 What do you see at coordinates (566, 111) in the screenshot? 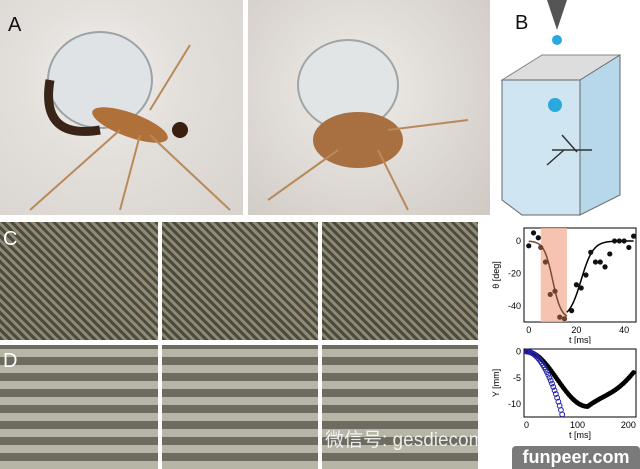
I see `schematic-drop-chamber` at bounding box center [566, 111].